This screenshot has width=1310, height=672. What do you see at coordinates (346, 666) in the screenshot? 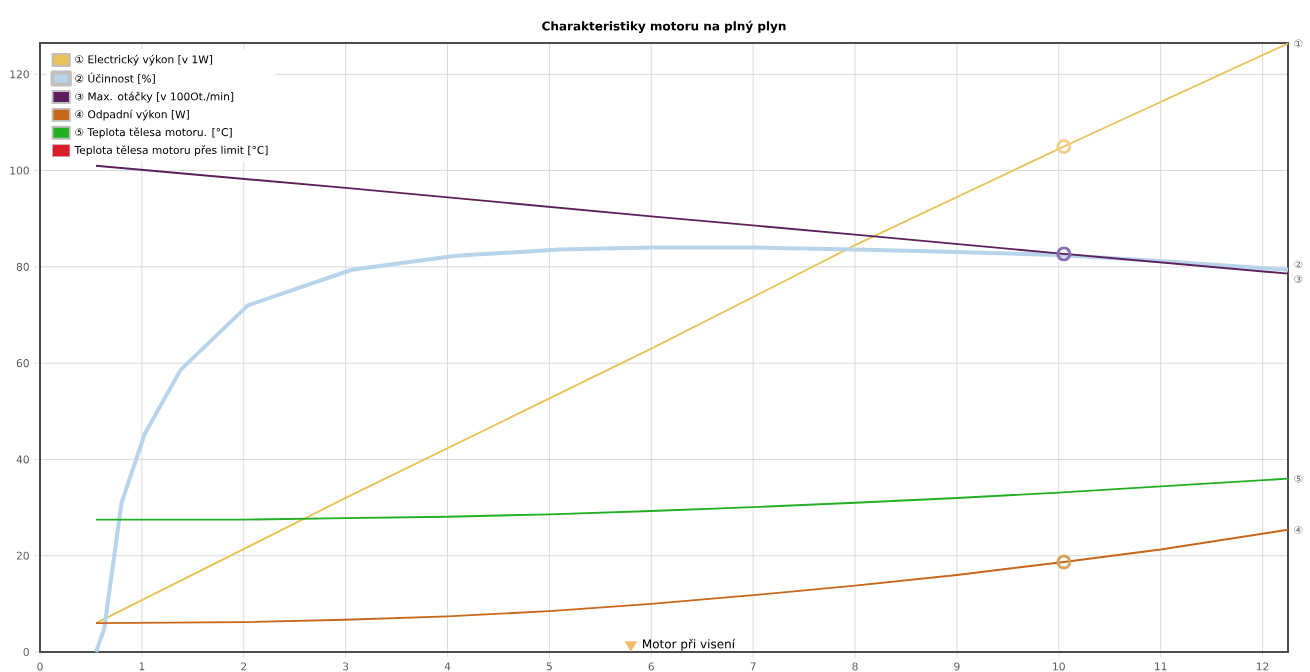
I see `x-tick-label: 3` at bounding box center [346, 666].